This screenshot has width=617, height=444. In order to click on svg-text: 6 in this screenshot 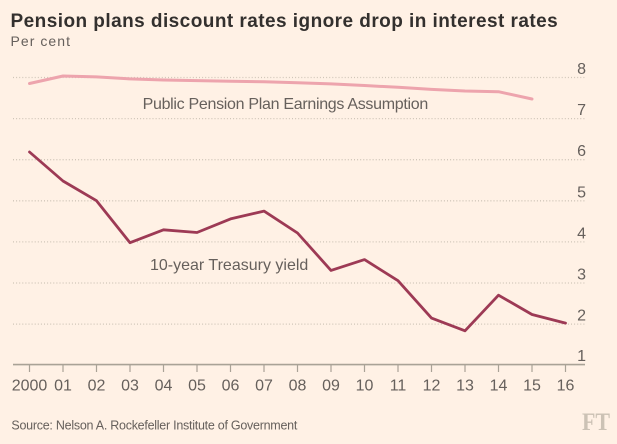, I will do `click(581, 151)`.